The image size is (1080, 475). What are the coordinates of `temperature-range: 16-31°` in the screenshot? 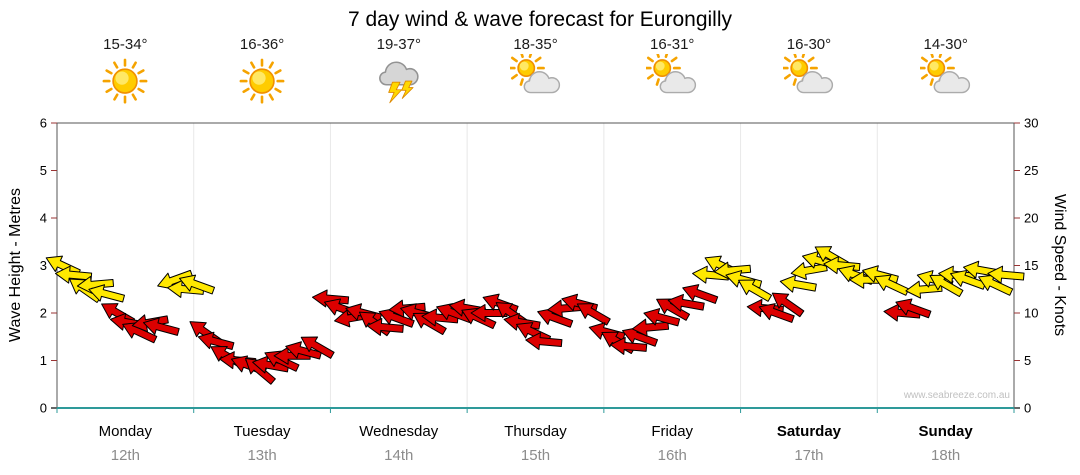 It's located at (672, 44).